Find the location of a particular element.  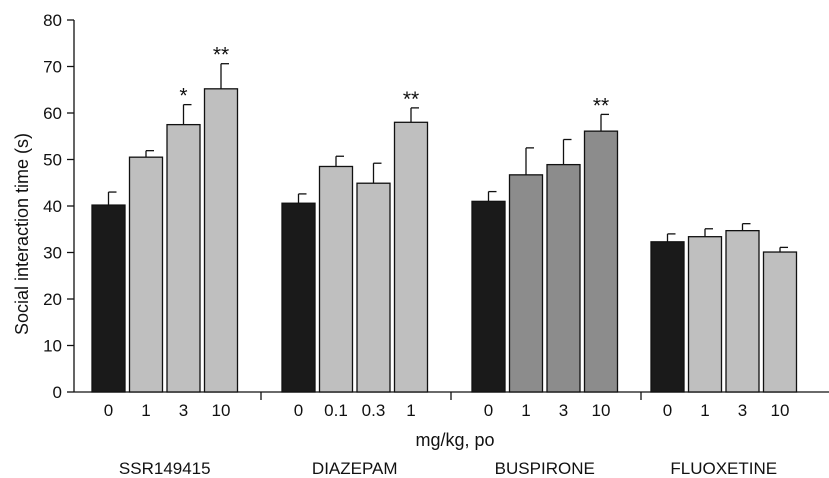

x-axis-title: mg/kg, po is located at coordinates (454, 440).